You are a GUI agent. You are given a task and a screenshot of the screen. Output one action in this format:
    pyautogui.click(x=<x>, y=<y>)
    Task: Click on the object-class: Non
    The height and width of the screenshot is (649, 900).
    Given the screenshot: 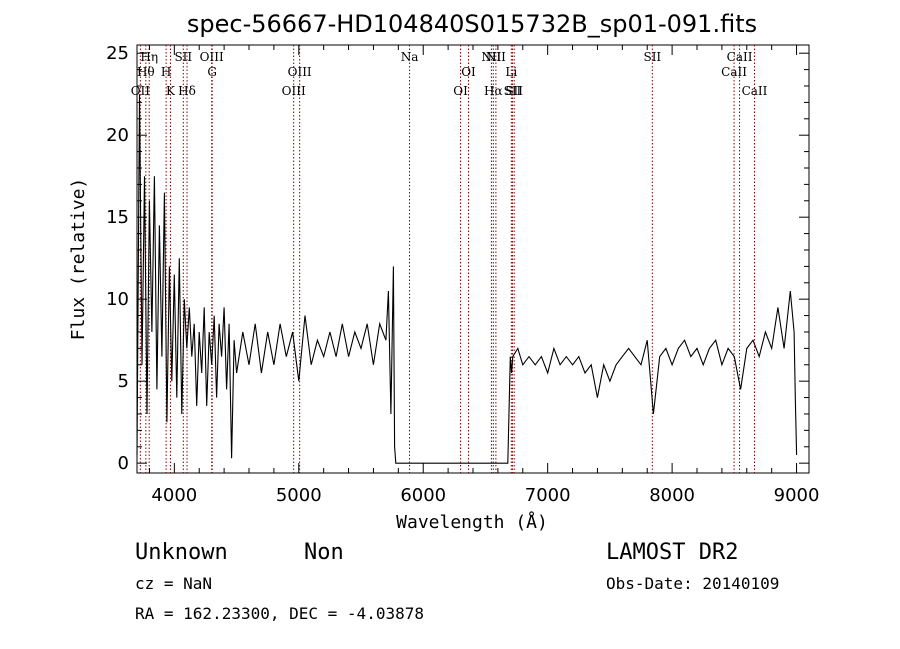 What is the action you would take?
    pyautogui.click(x=324, y=552)
    